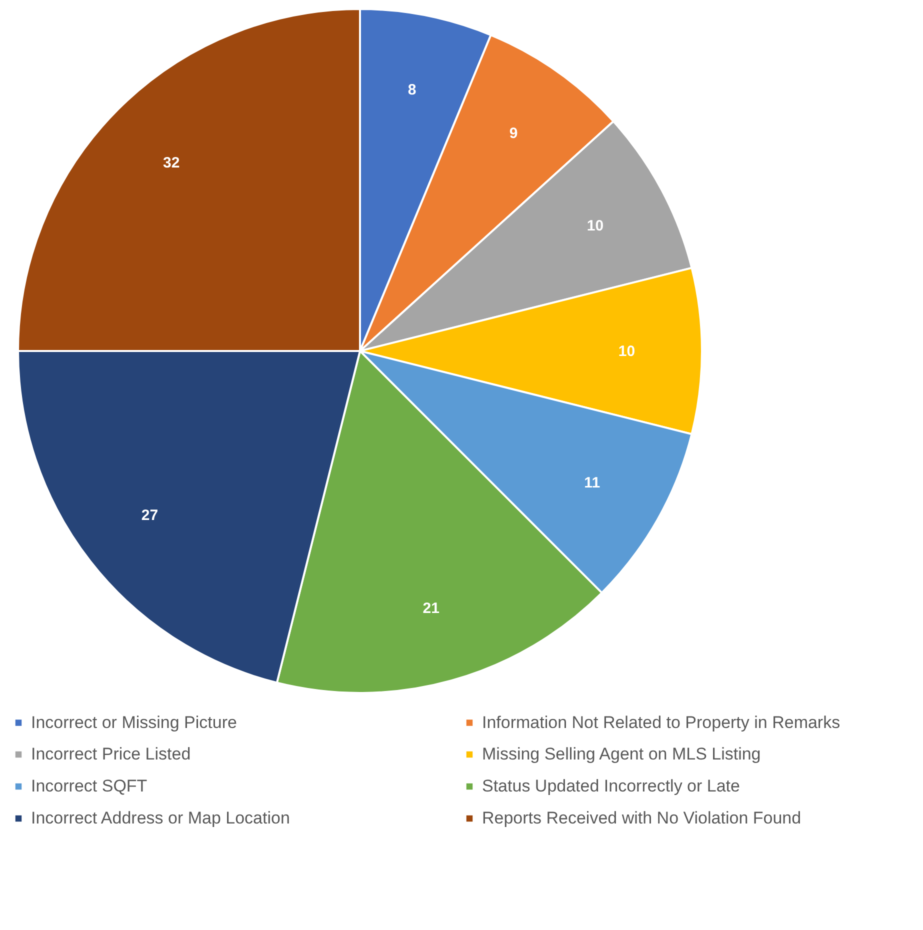  Describe the element at coordinates (642, 818) in the screenshot. I see `legend-label: Reports Received with No Violation Found` at that location.